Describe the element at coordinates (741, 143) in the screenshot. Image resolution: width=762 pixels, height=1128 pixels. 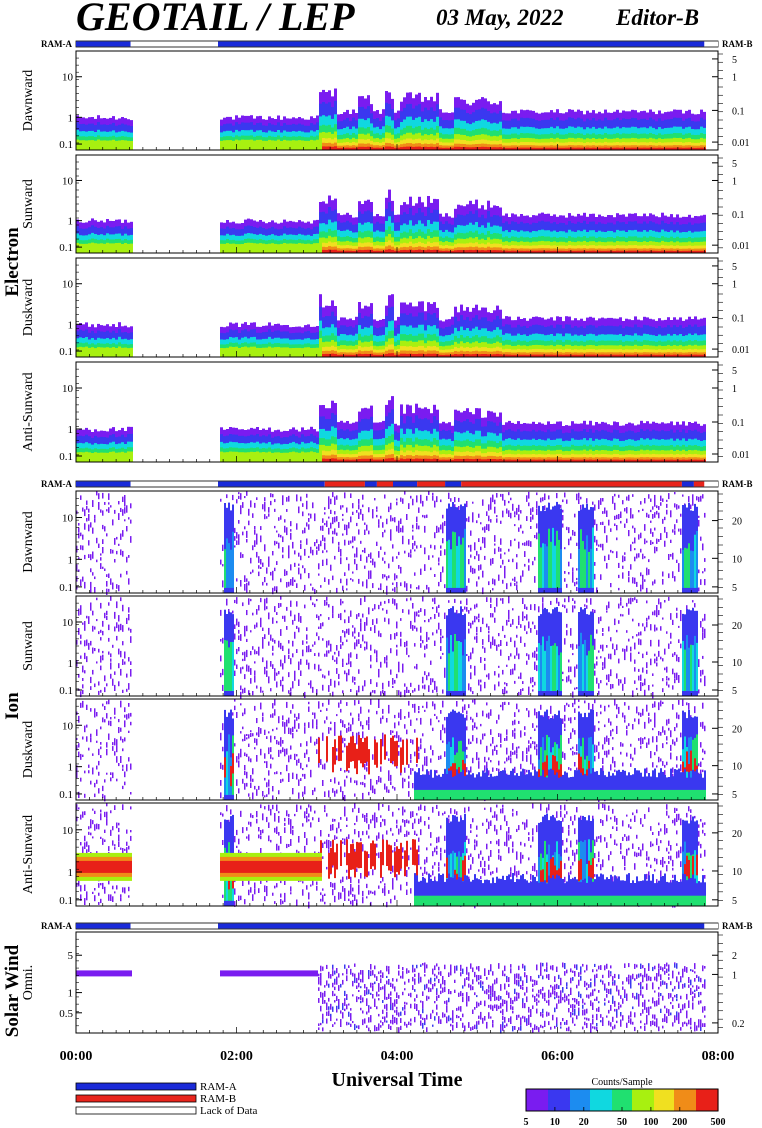
I see `right-tick-label-0-0-0: 0.01` at that location.